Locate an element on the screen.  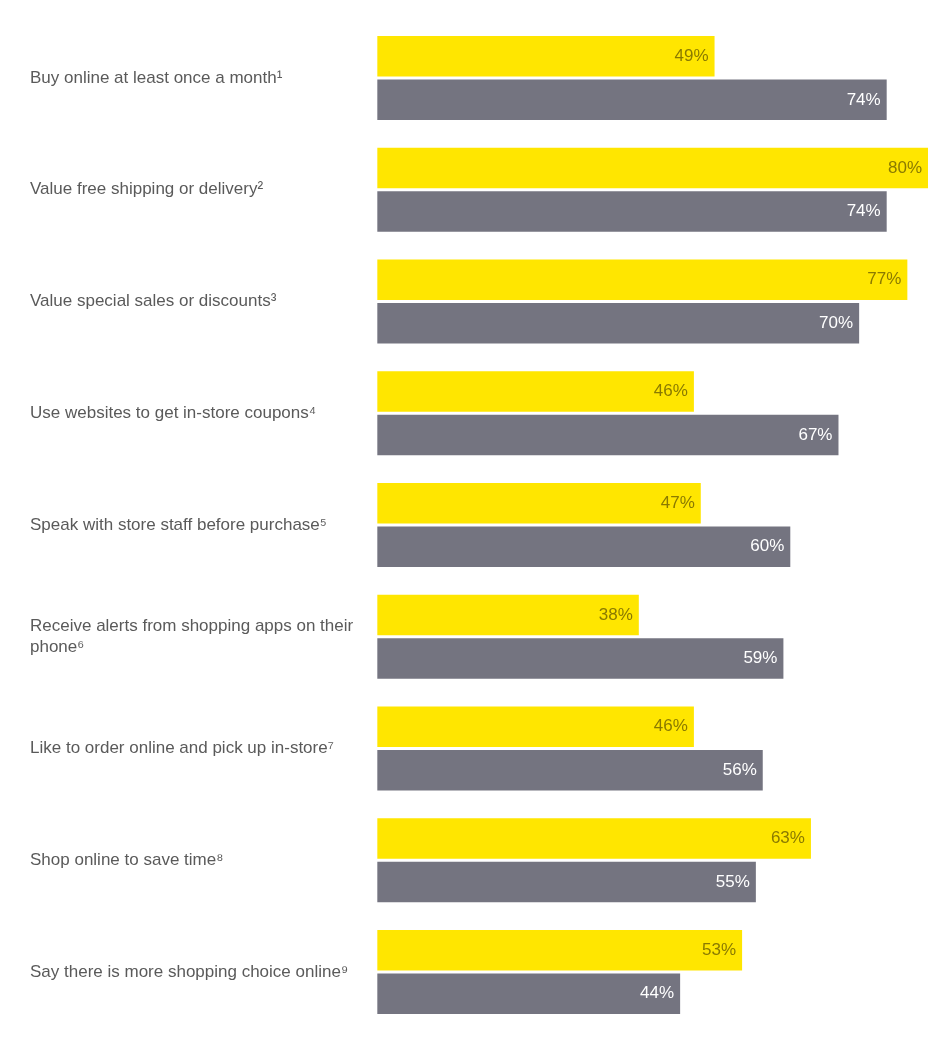
data-label: 56% is located at coordinates (739, 769).